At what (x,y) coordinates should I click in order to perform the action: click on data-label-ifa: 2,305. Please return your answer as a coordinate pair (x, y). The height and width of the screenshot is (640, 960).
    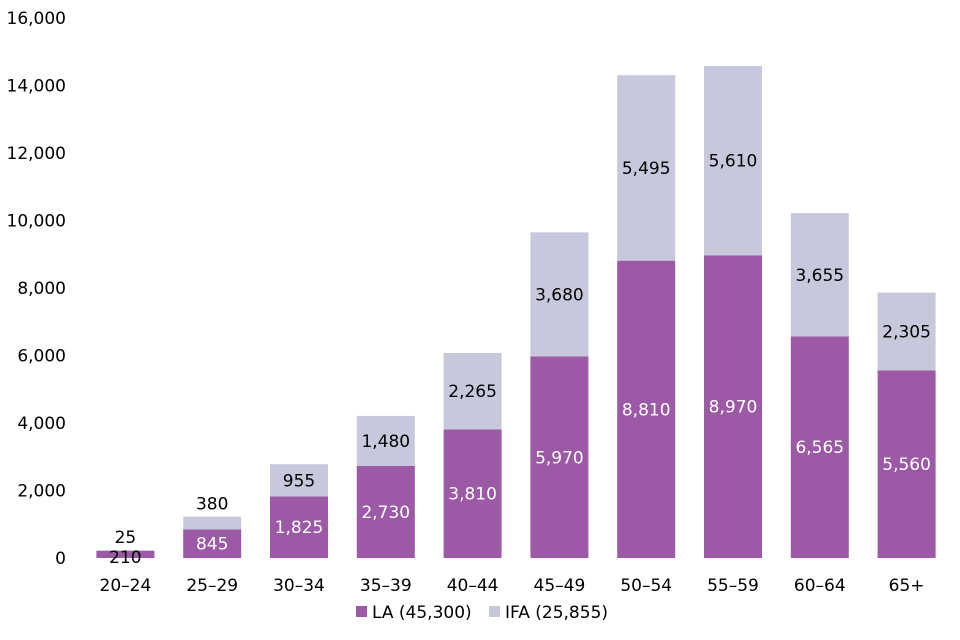
    Looking at the image, I should click on (906, 332).